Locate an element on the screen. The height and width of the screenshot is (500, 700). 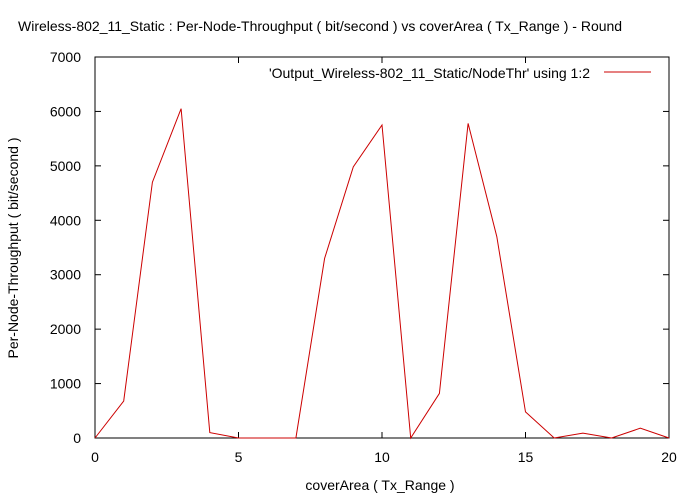
x-tick-label: 10 is located at coordinates (382, 457).